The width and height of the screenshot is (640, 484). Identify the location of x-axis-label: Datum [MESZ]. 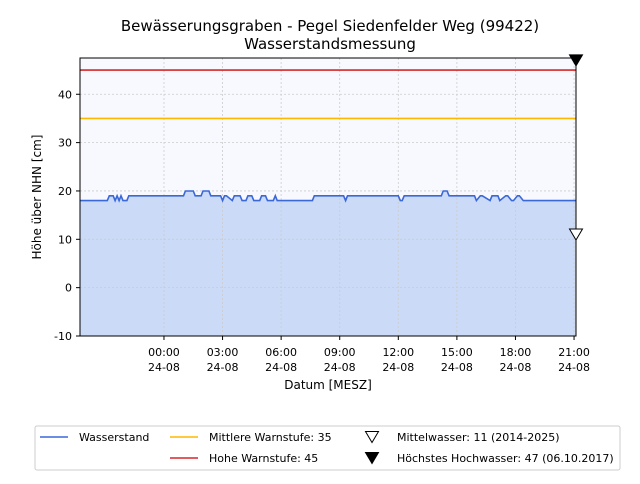
(328, 385).